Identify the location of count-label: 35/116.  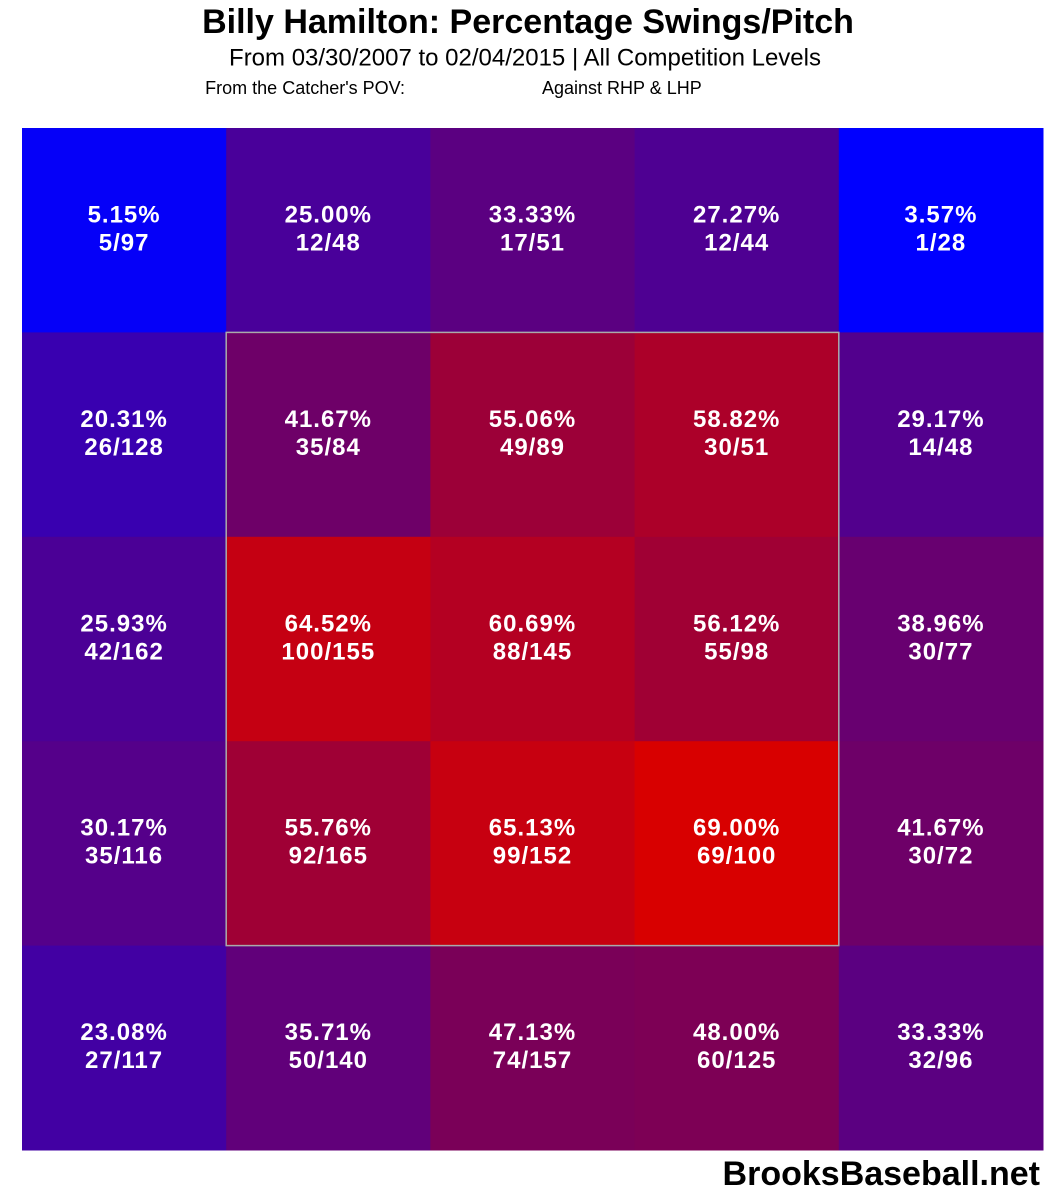
(124, 856).